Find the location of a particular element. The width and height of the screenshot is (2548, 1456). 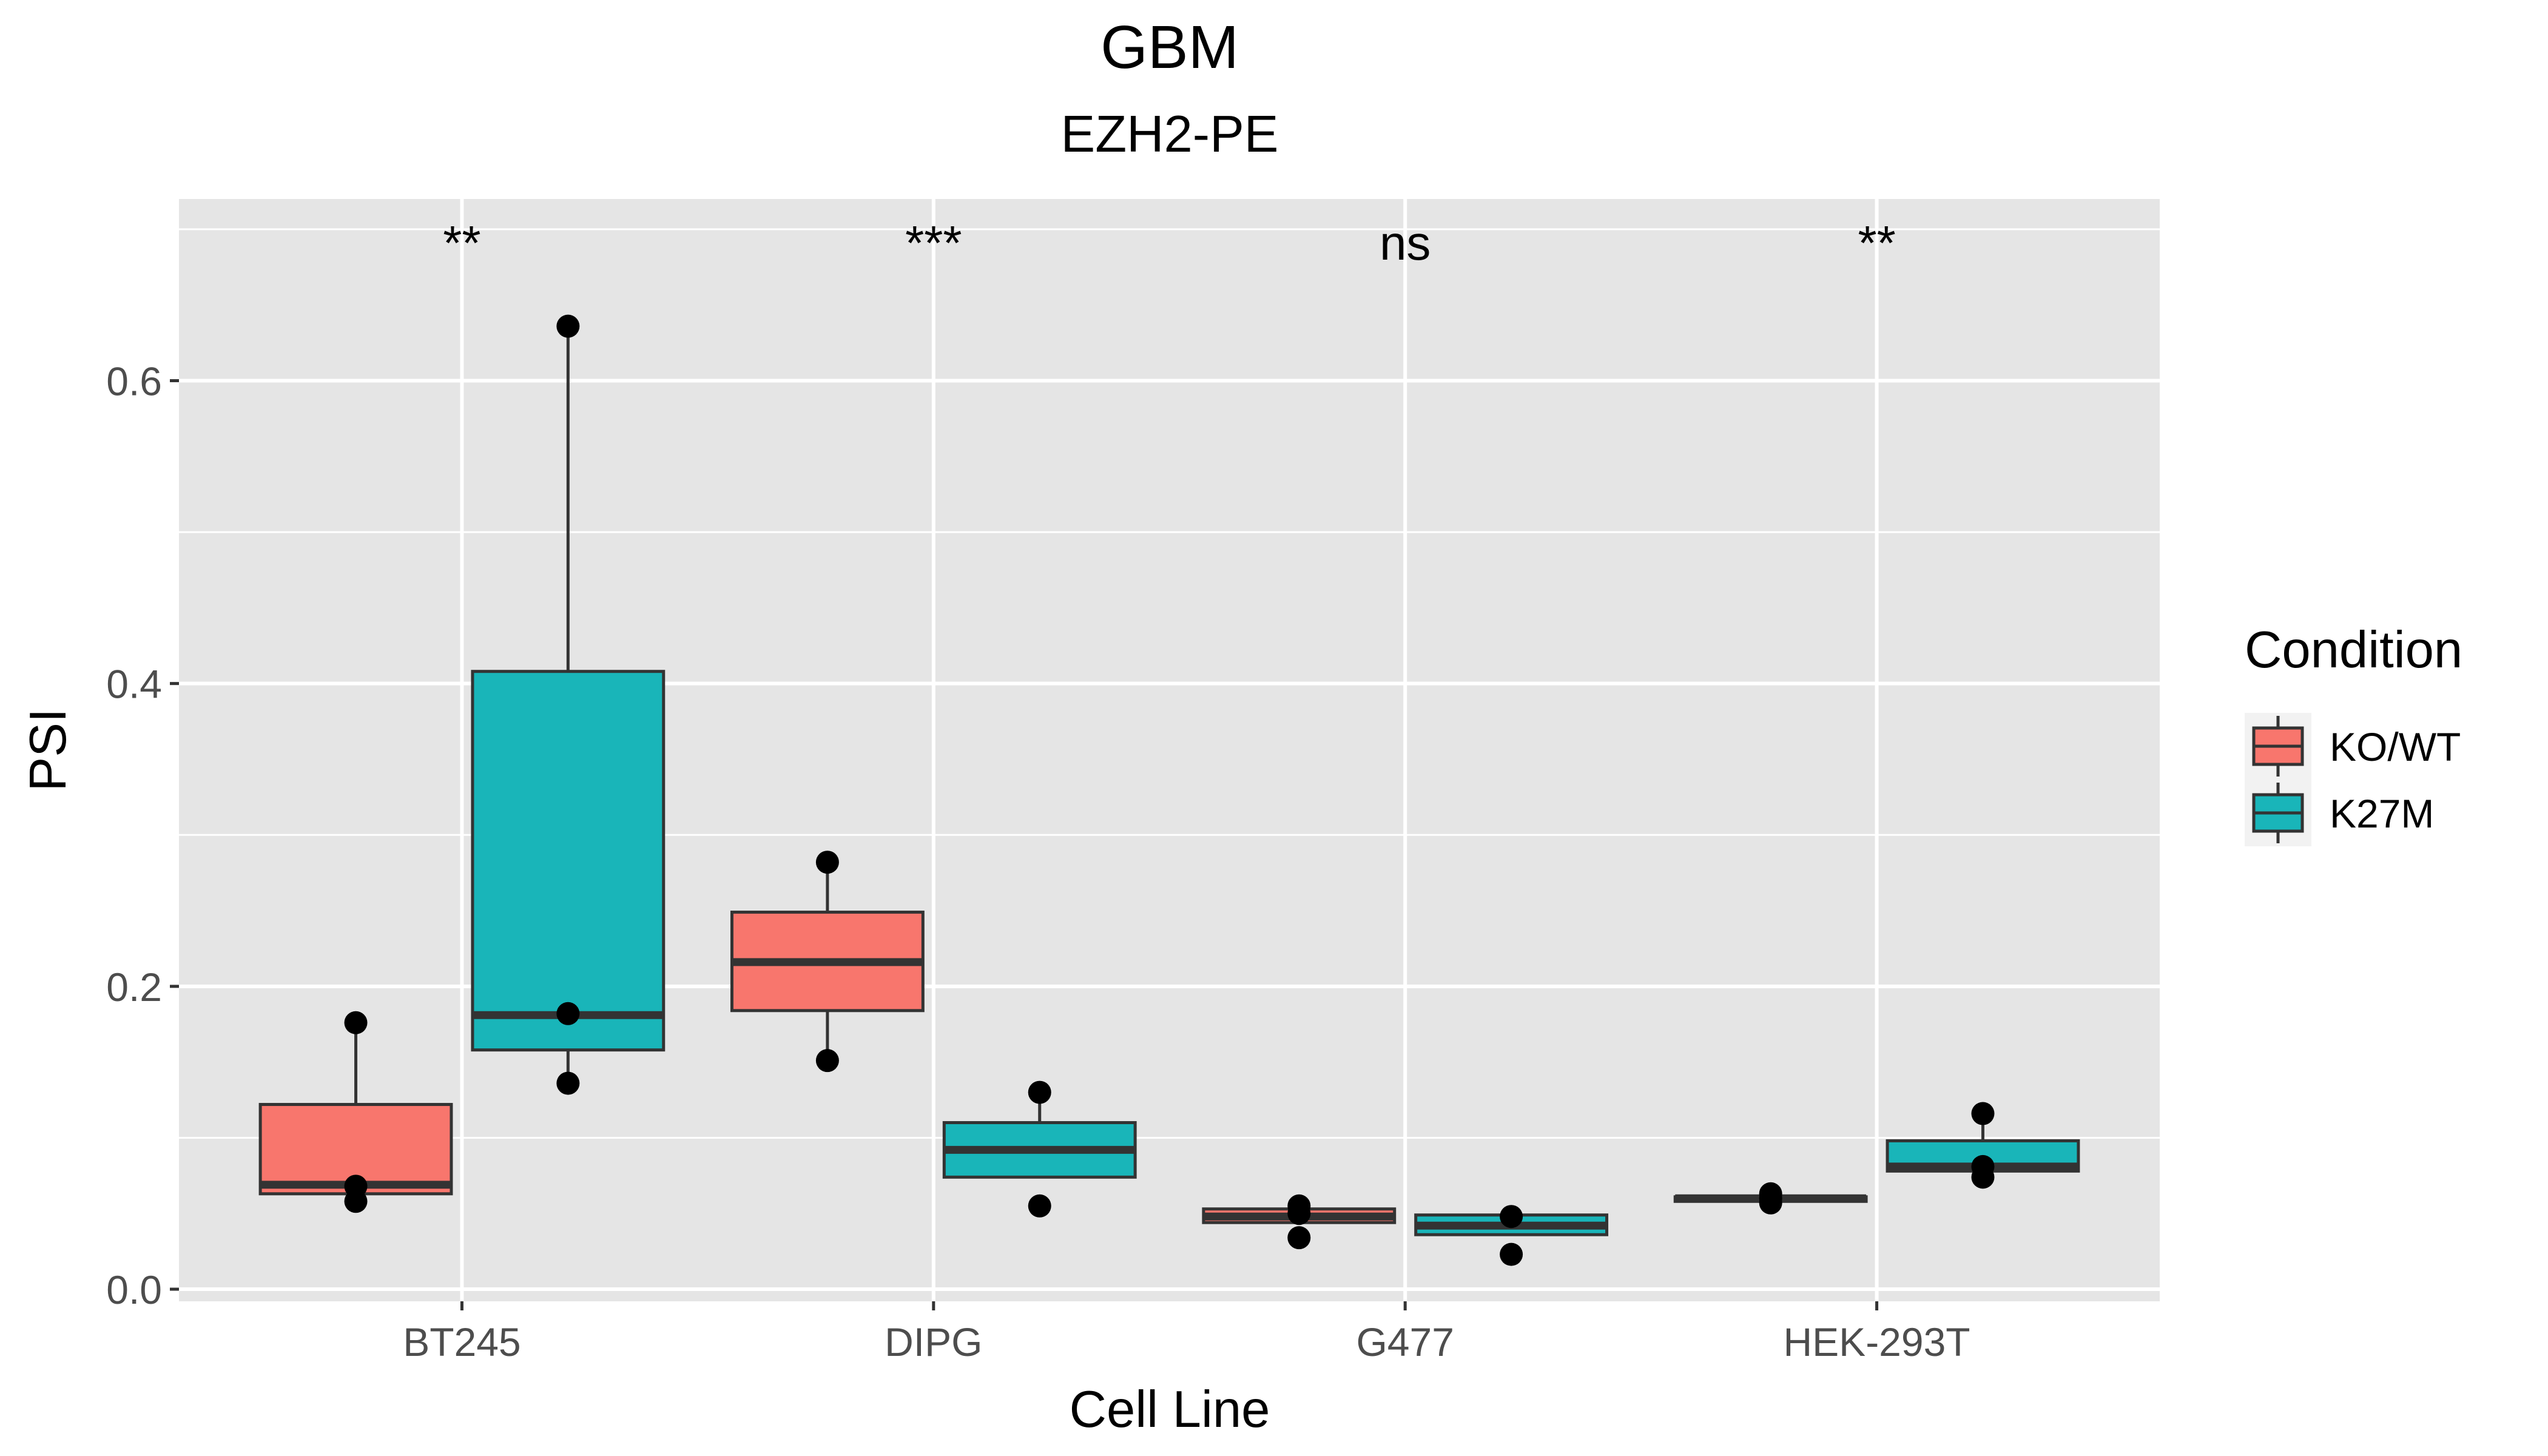

legend-title: Condition is located at coordinates (2353, 650).